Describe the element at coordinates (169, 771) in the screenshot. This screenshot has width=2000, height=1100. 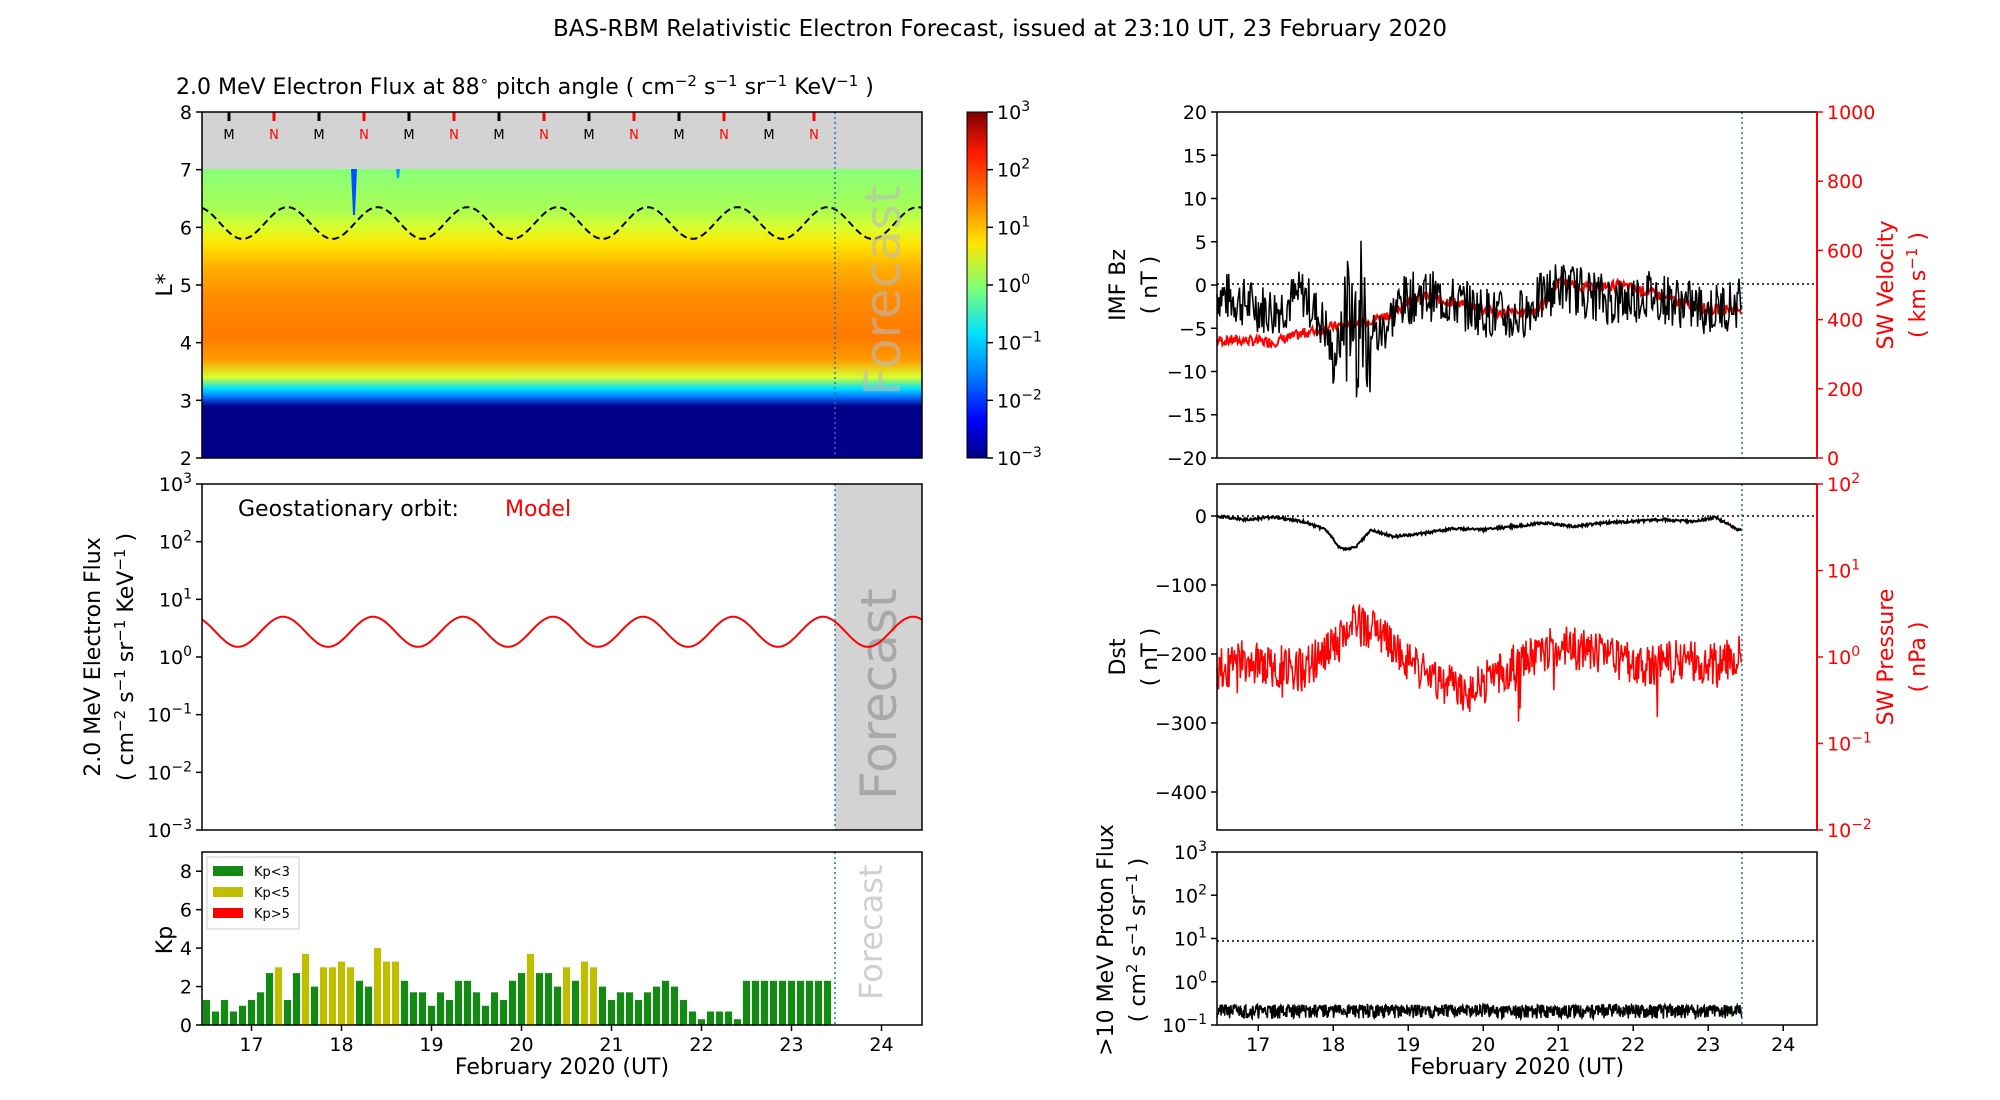
I see `tick-label: 10⁻²` at that location.